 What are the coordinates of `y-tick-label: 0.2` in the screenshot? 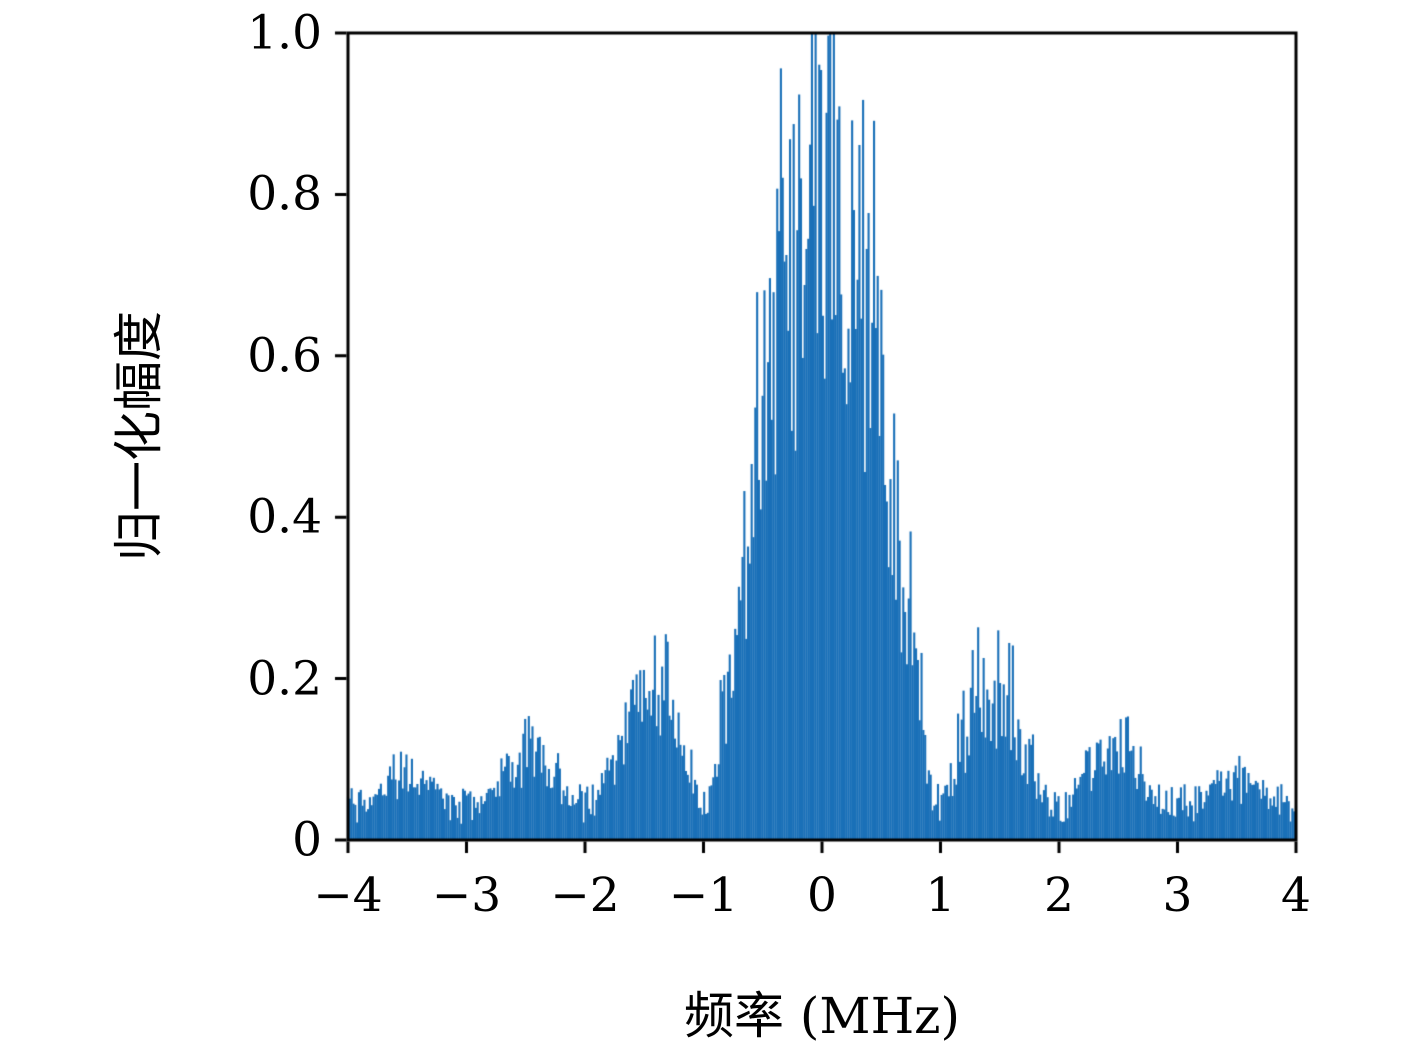 It's located at (284, 679).